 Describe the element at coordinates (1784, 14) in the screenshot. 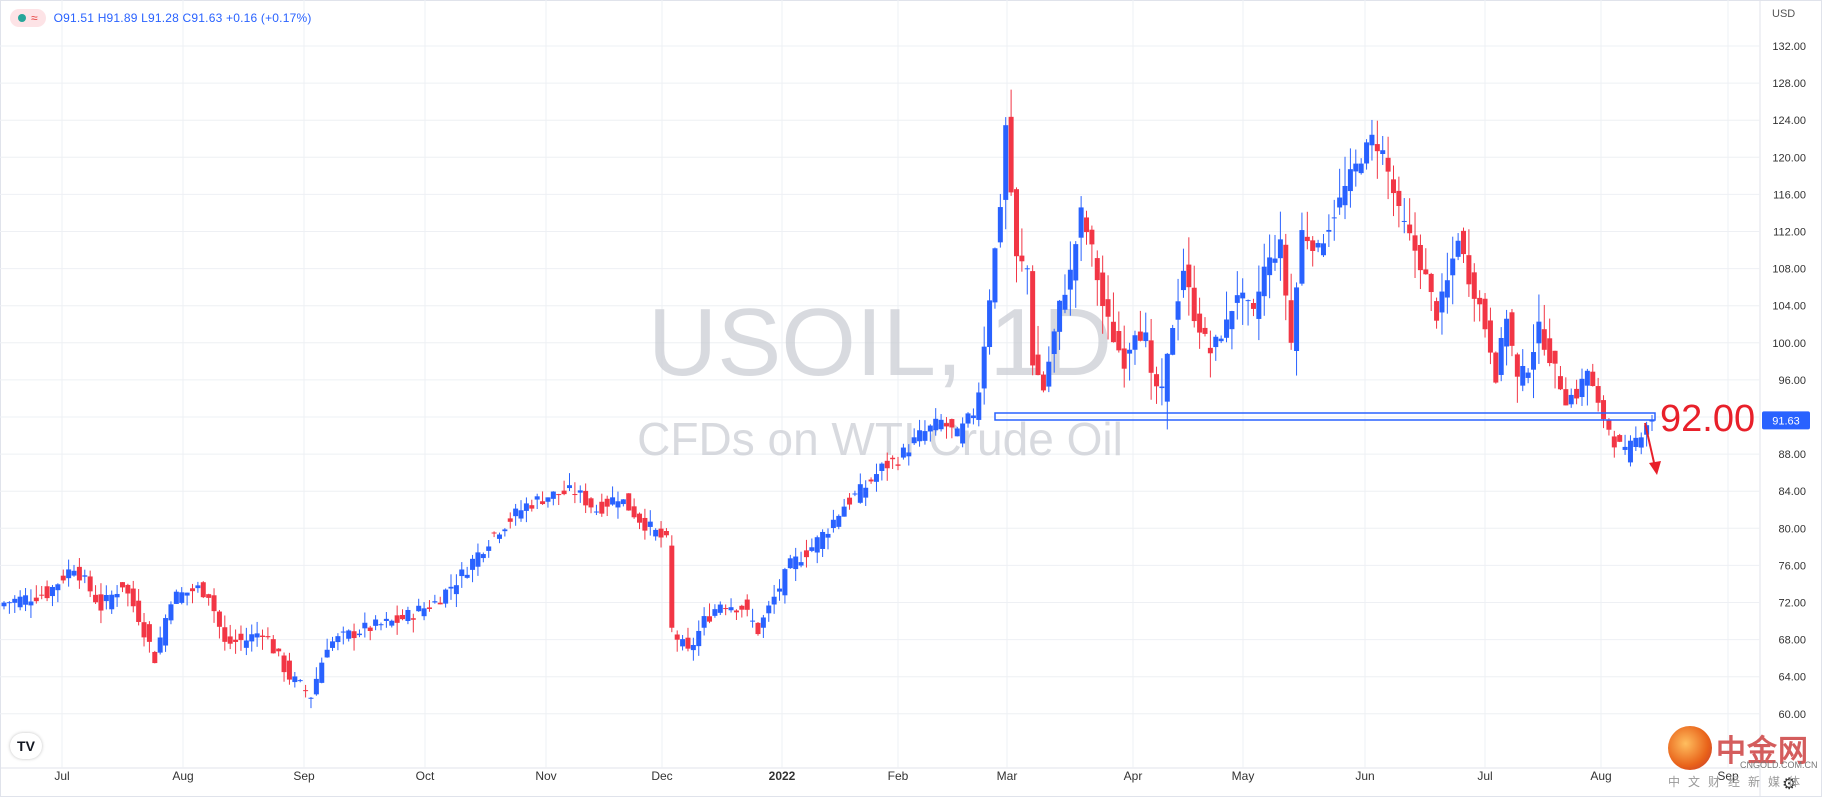

I see `currency-selector: USD` at that location.